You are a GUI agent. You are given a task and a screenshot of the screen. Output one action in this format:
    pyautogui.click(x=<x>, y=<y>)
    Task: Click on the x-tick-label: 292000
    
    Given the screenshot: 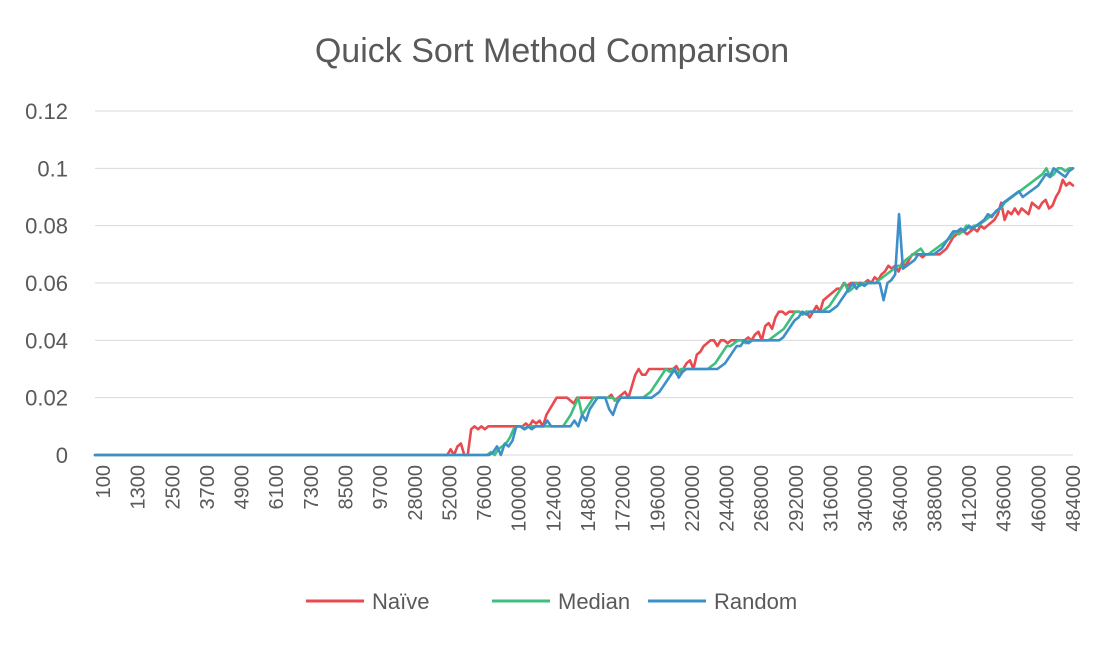 What is the action you would take?
    pyautogui.click(x=797, y=498)
    